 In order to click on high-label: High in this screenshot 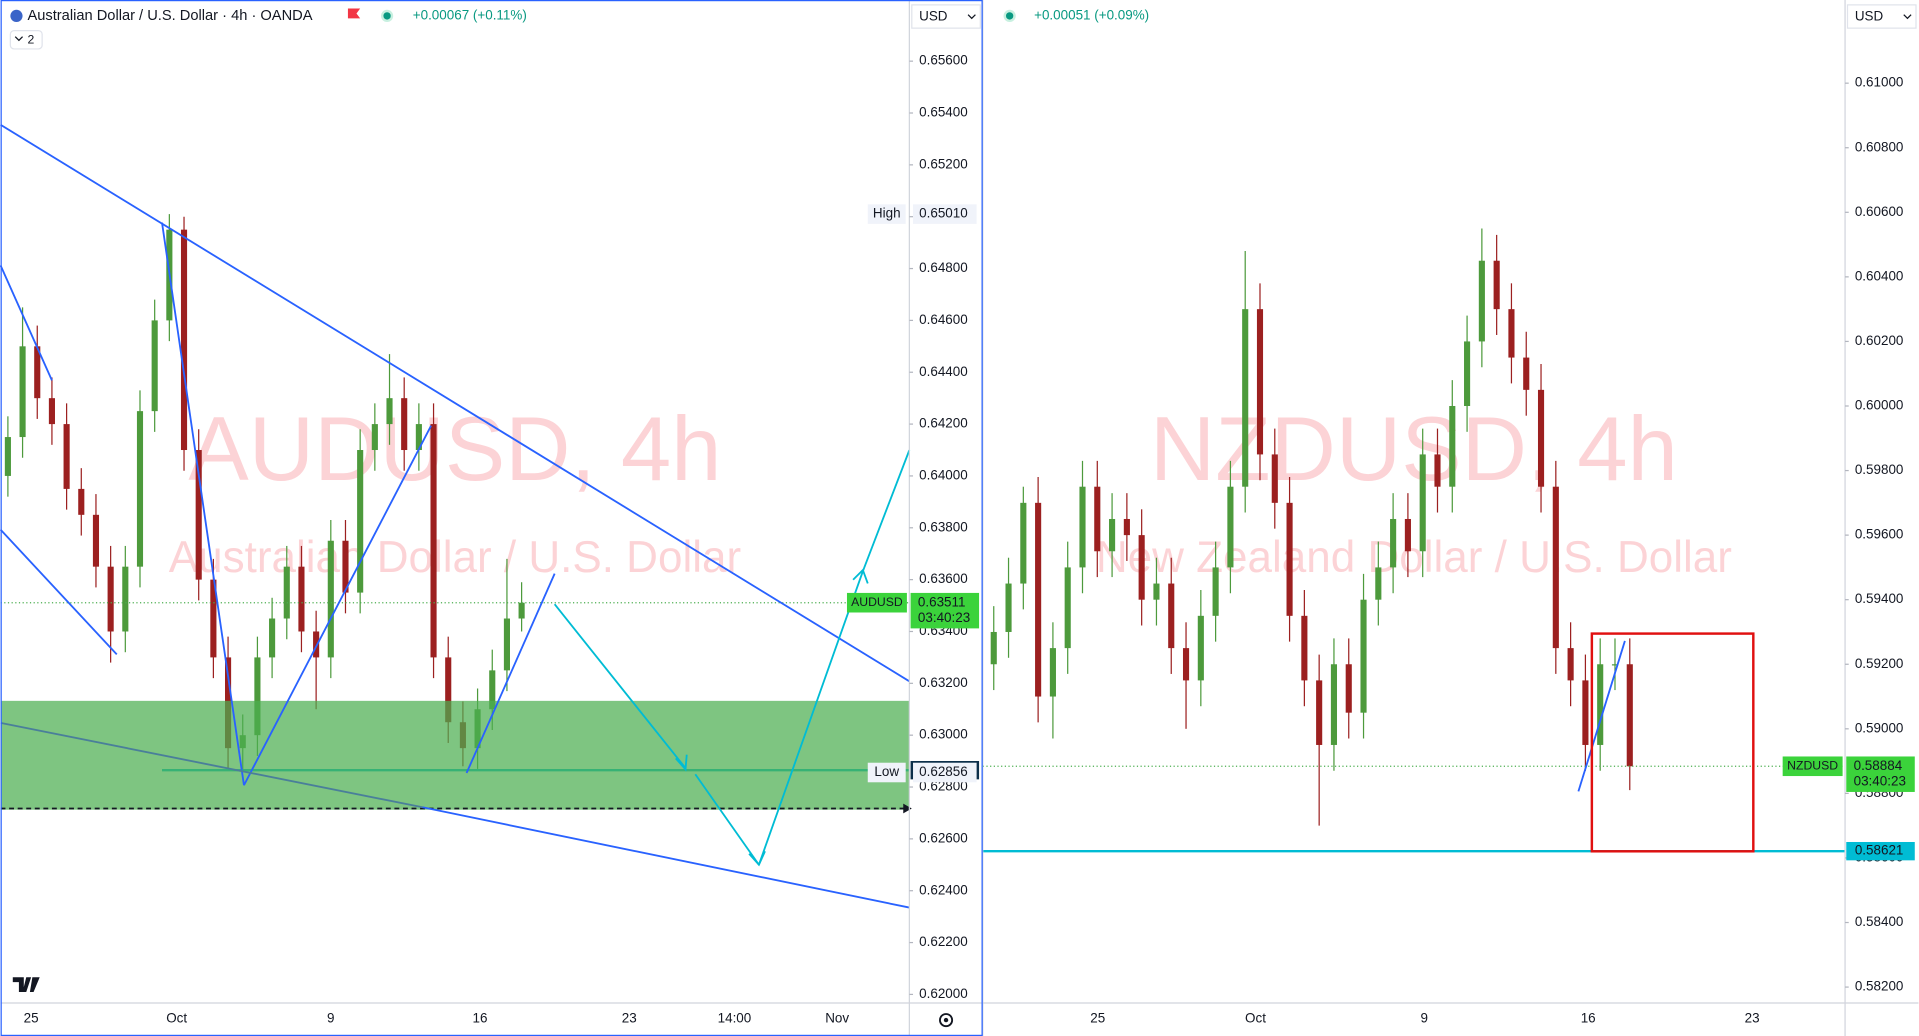, I will do `click(887, 213)`.